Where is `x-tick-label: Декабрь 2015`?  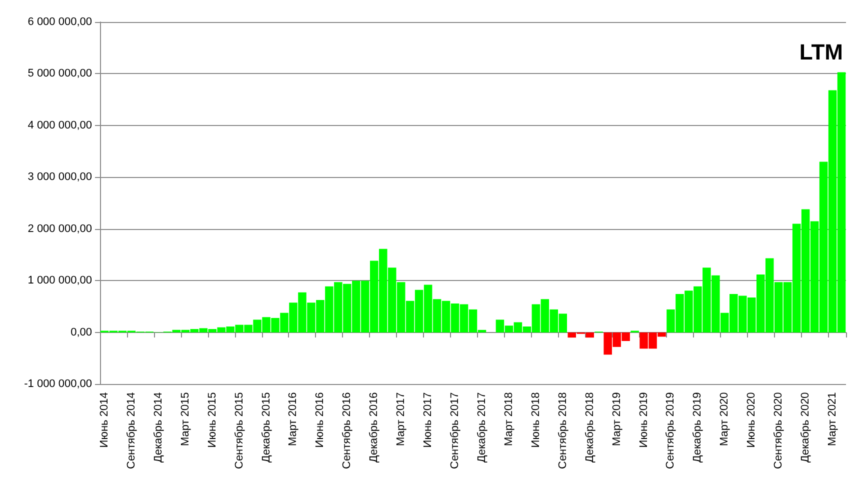
x-tick-label: Декабрь 2015 is located at coordinates (266, 427).